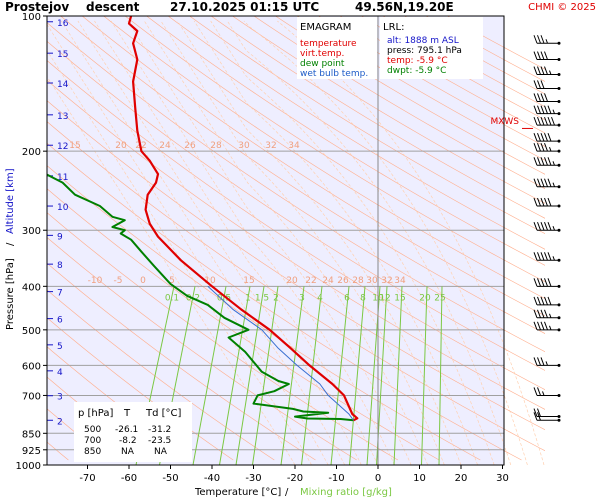 Image resolution: width=600 pixels, height=500 pixels. What do you see at coordinates (60, 266) in the screenshot?
I see `altitude-label-8: 8` at bounding box center [60, 266].